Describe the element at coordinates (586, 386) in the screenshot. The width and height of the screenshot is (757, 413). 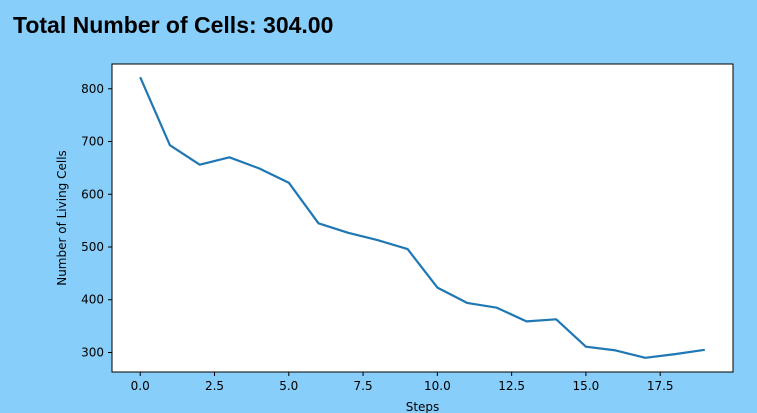
I see `x-tick-label: 15.0` at that location.